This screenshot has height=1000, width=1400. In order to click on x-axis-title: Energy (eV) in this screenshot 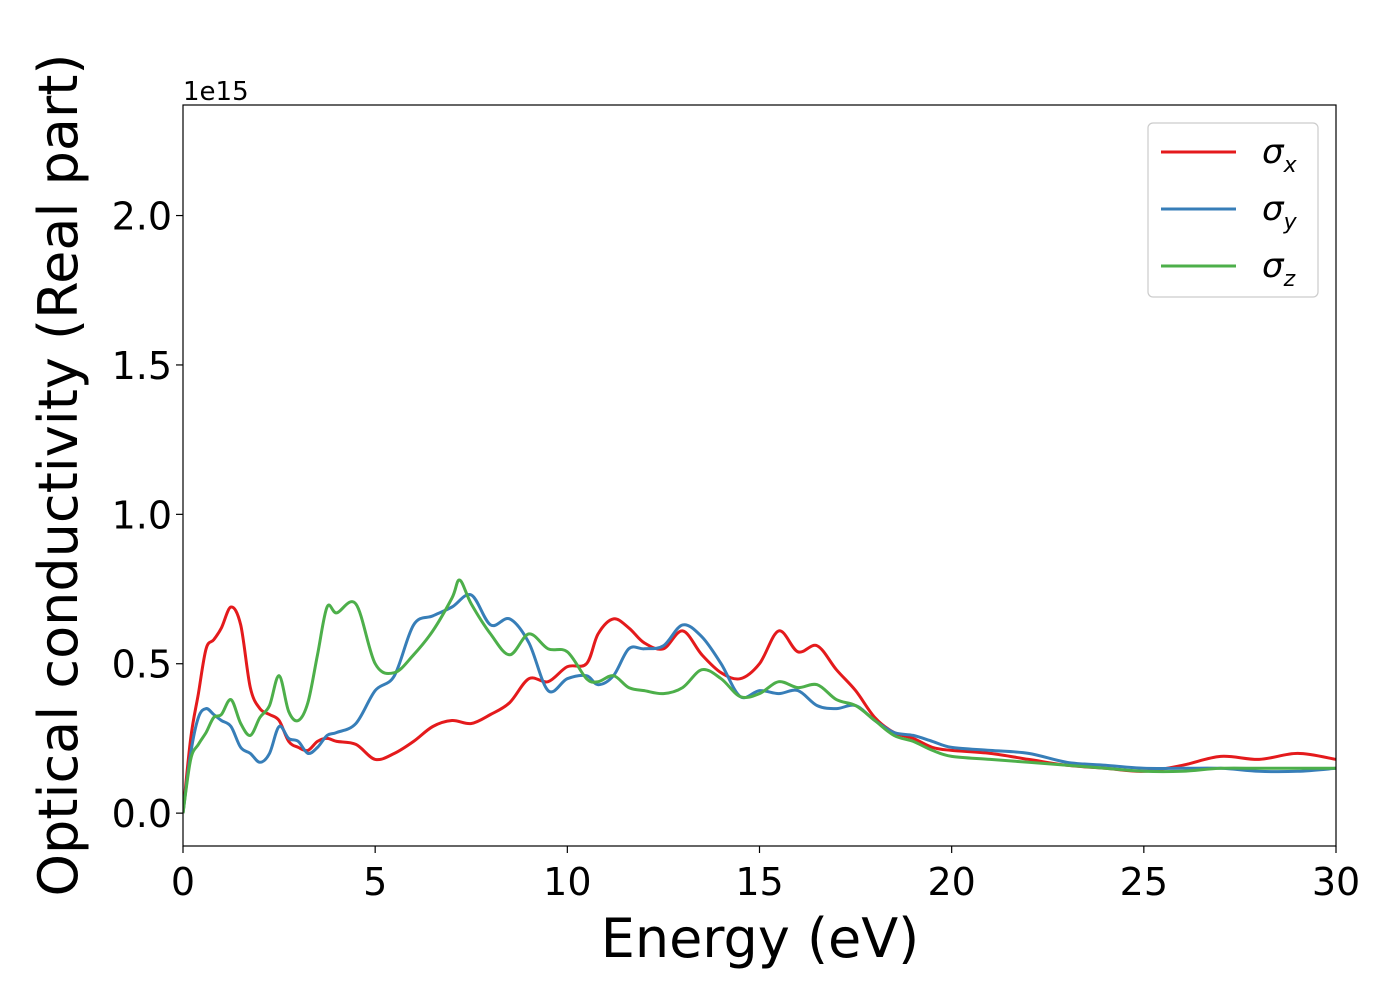, I will do `click(760, 938)`.